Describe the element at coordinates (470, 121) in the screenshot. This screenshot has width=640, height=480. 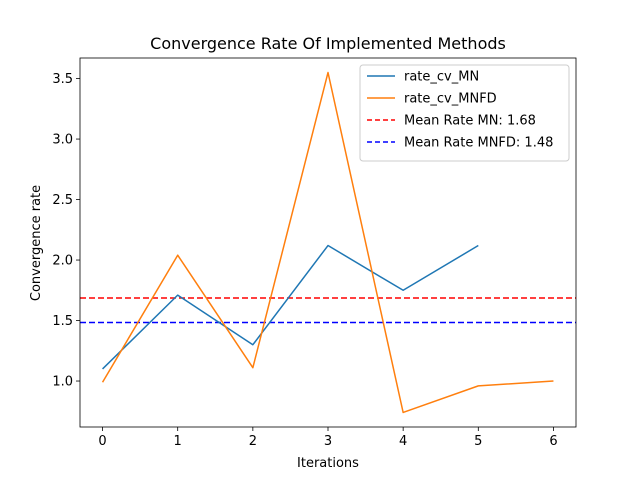
I see `legend-label: Mean Rate MN: 1.68` at that location.